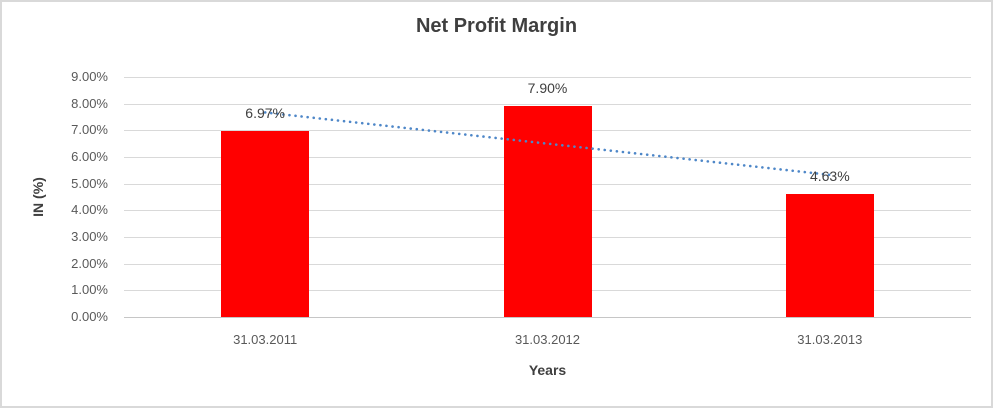 The image size is (993, 408). I want to click on x-tick-label: 31.03.2013, so click(830, 339).